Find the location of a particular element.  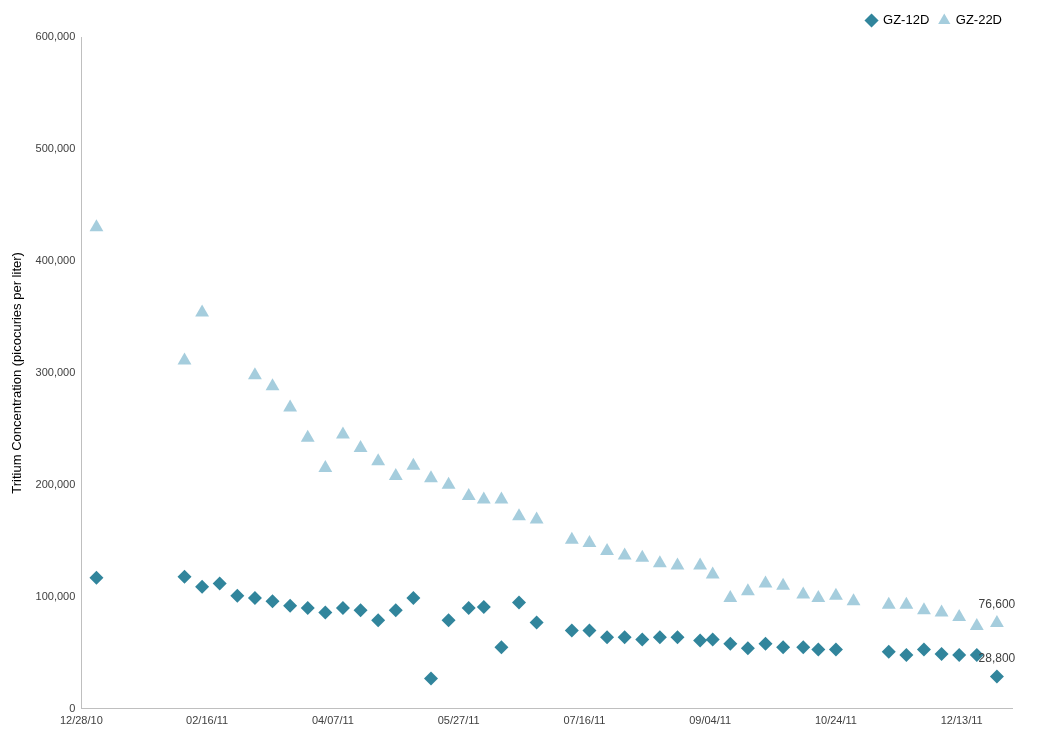

x-tick-label: 04/07/11 is located at coordinates (332, 720).